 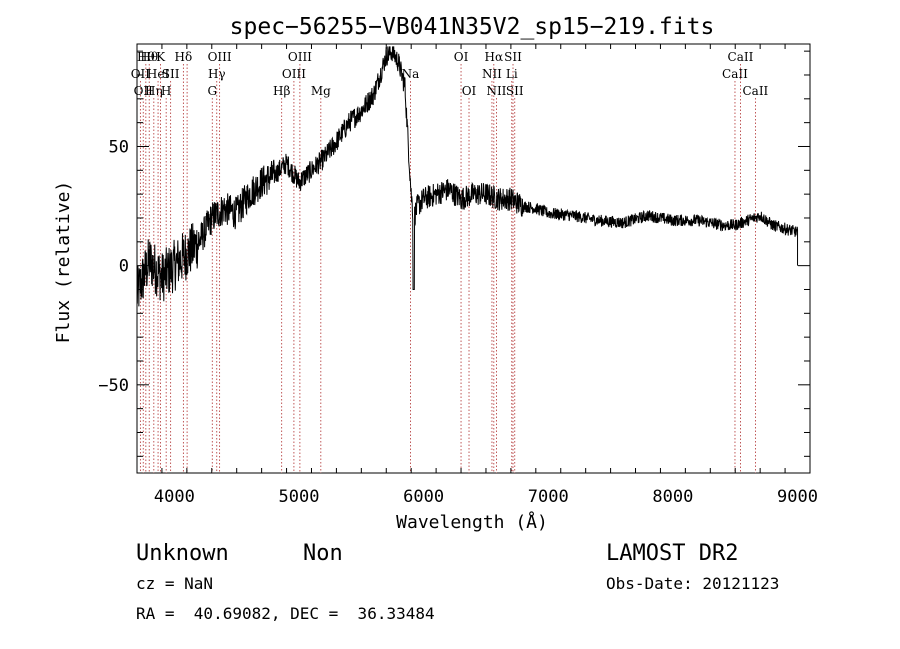 What do you see at coordinates (672, 553) in the screenshot?
I see `survey-label: LAMOST DR2` at bounding box center [672, 553].